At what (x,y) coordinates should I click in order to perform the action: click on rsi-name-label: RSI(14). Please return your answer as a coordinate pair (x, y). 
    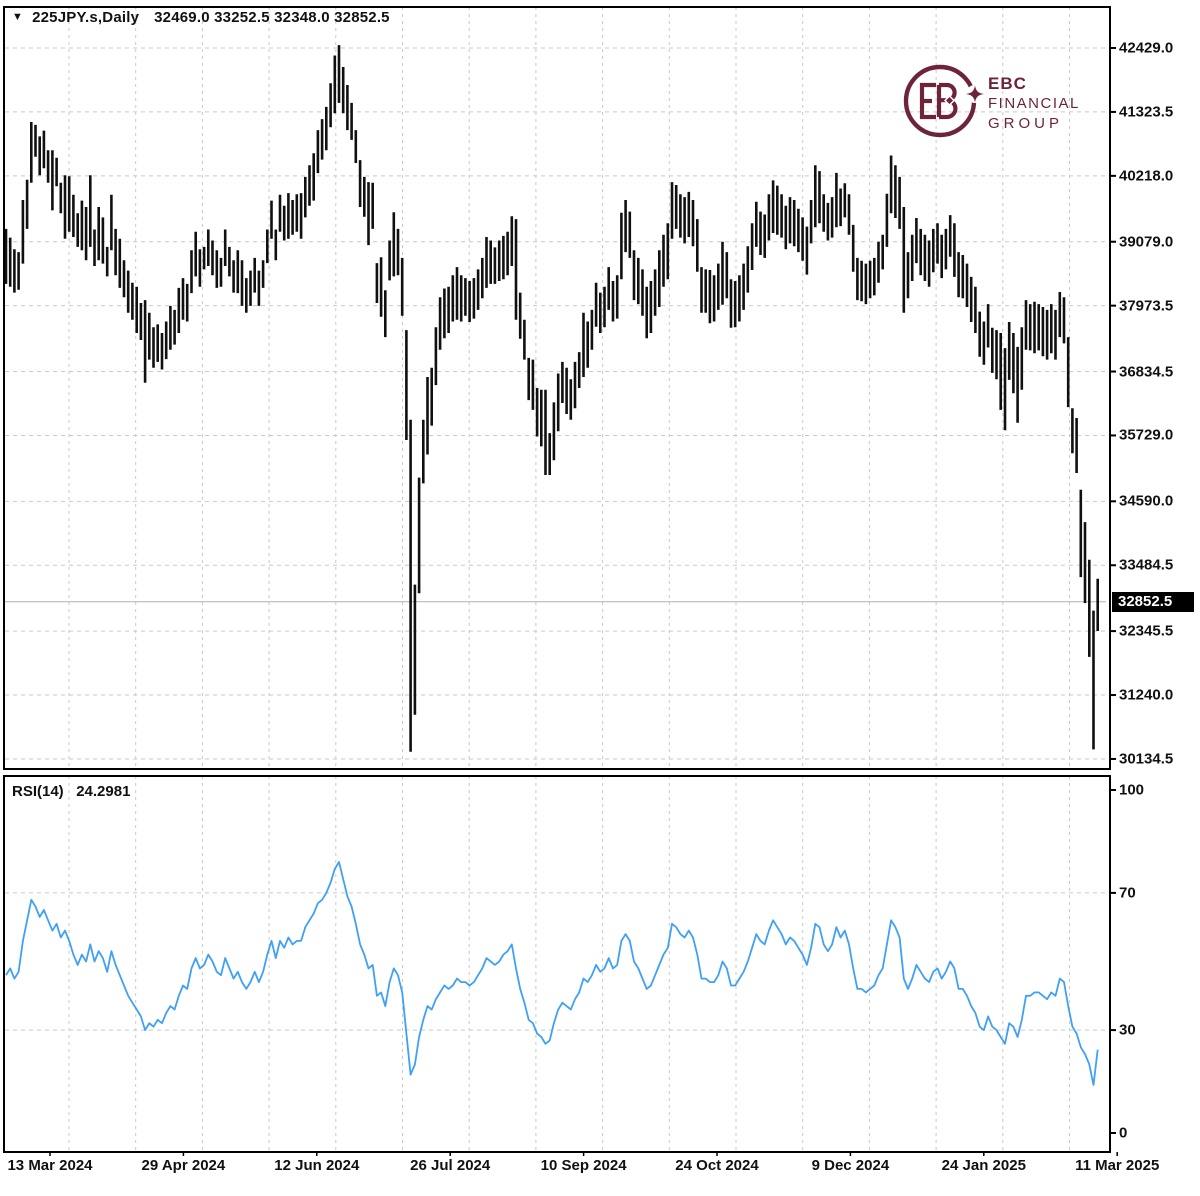
    Looking at the image, I should click on (38, 791).